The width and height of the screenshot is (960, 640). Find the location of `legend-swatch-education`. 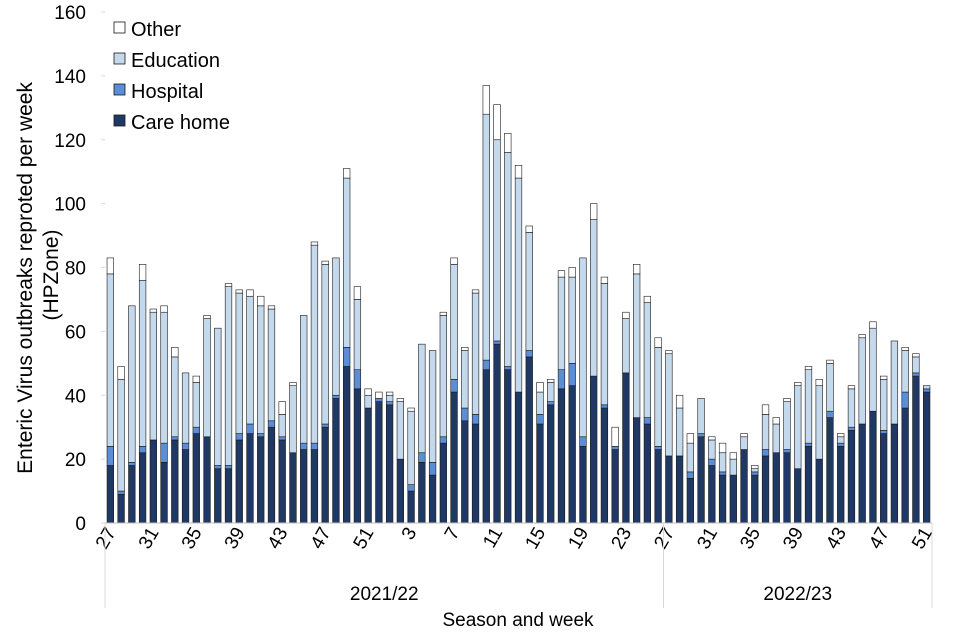

legend-swatch-education is located at coordinates (119, 58).